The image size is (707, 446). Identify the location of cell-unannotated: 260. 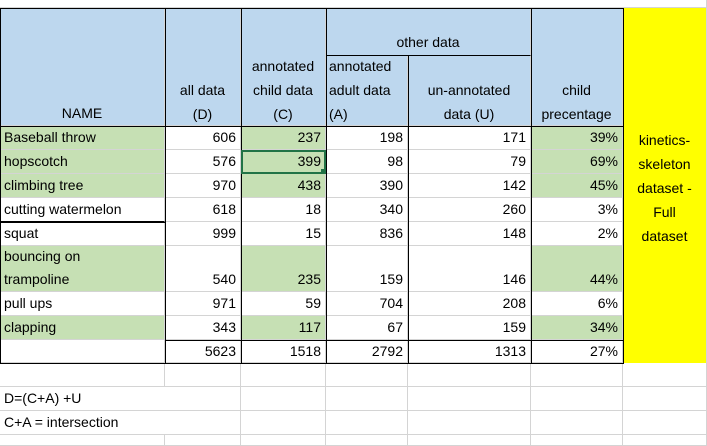
(469, 210).